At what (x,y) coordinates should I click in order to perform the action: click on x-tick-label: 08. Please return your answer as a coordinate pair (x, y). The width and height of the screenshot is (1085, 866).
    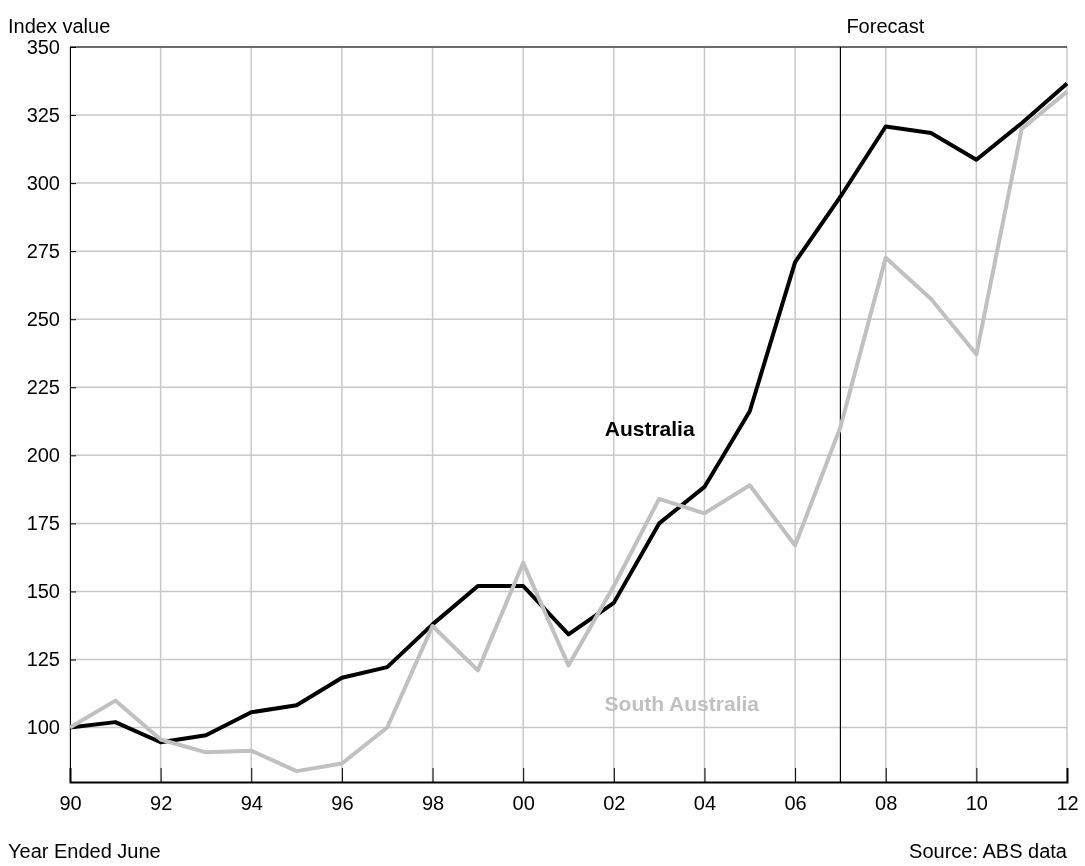
    Looking at the image, I should click on (886, 803).